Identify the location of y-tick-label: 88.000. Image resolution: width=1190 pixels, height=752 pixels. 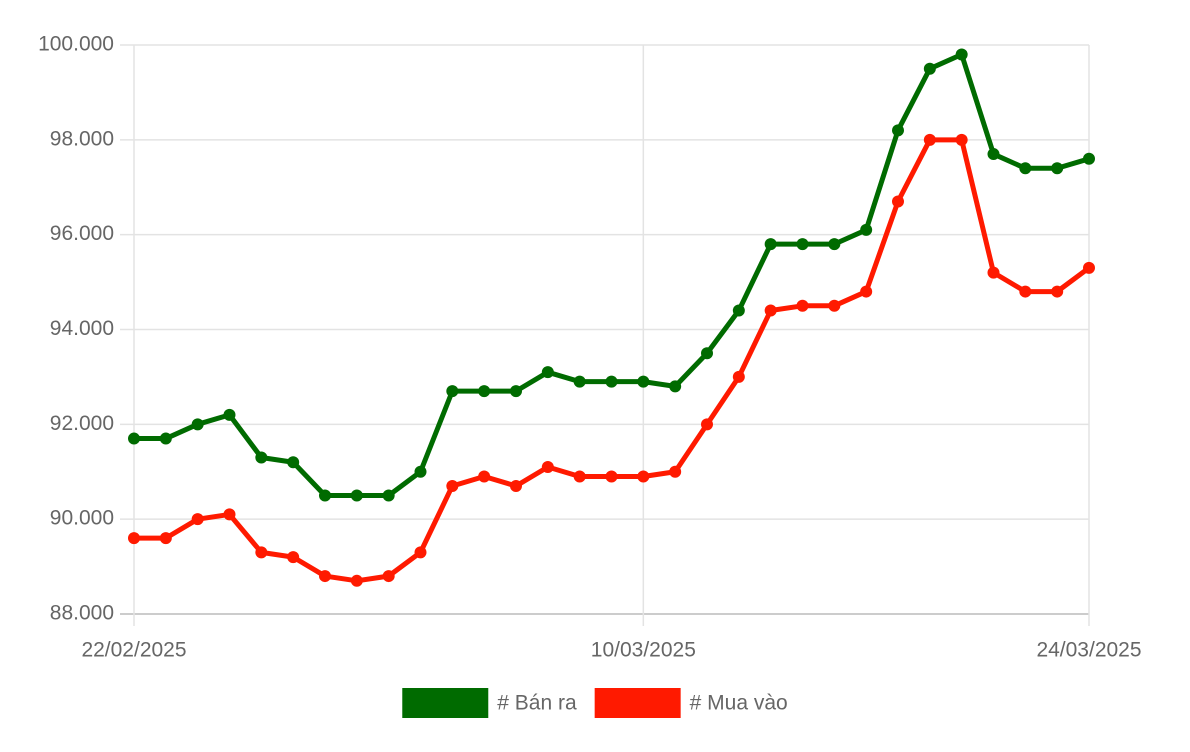
(82, 613).